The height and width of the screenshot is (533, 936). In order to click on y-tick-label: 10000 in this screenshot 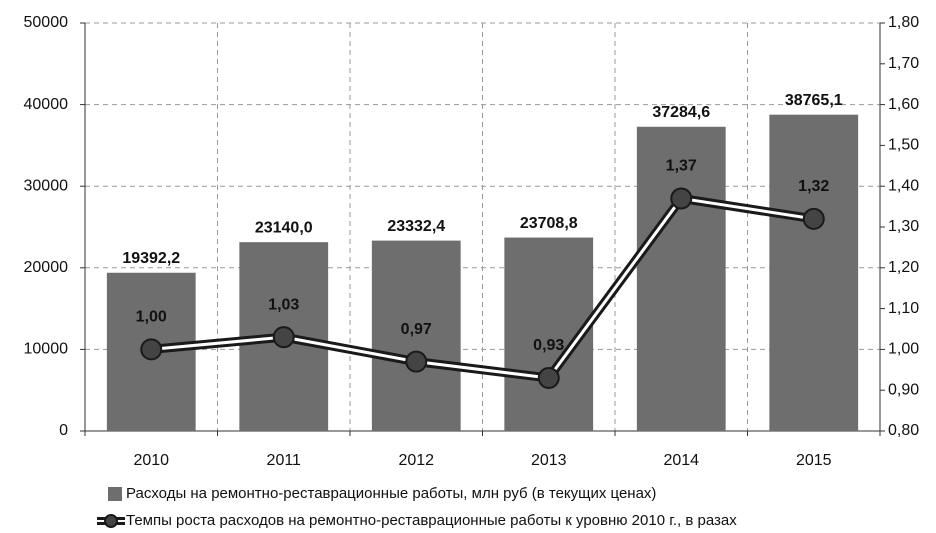, I will do `click(46, 349)`.